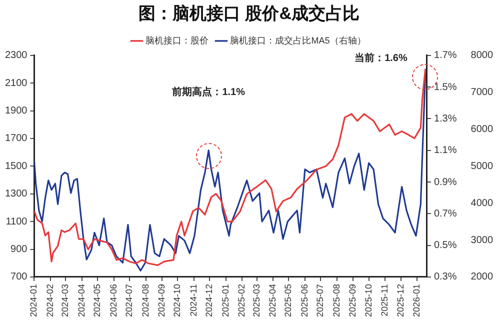 The width and height of the screenshot is (500, 322). Describe the element at coordinates (16, 56) in the screenshot. I see `y-tick-label: 2300` at that location.